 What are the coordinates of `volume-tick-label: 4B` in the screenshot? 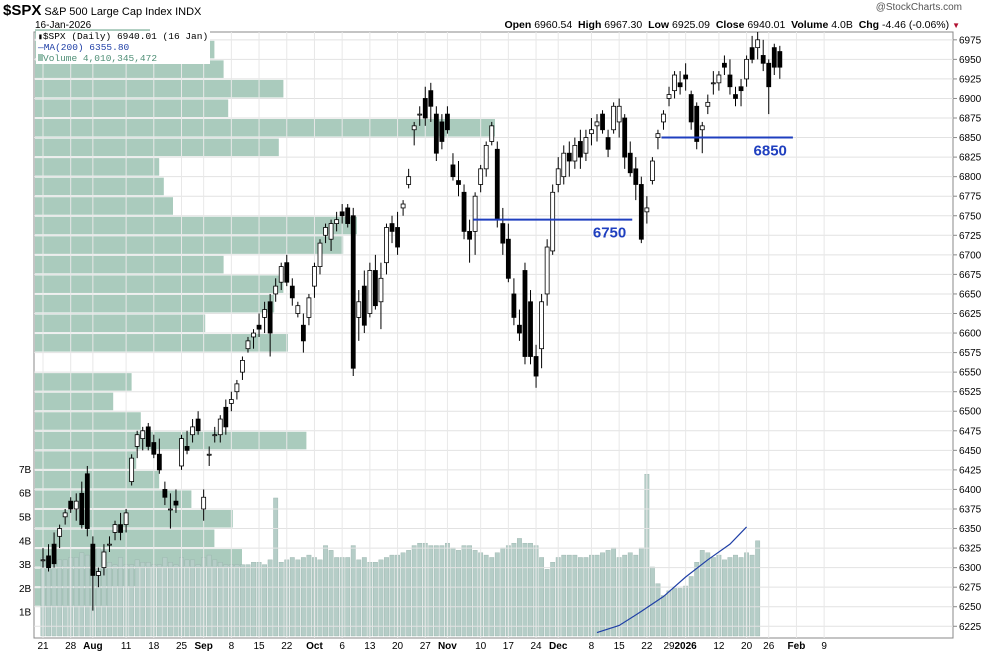 It's located at (25, 541).